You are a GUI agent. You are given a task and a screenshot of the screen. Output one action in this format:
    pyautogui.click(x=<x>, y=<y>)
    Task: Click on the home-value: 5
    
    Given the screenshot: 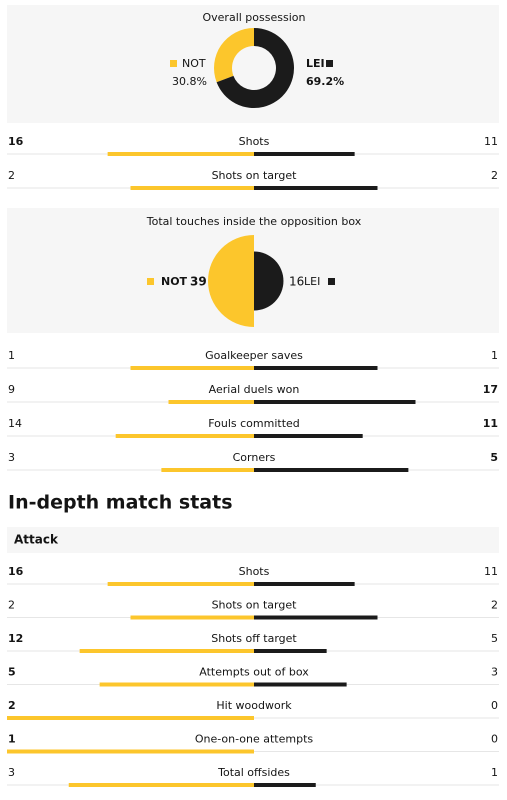 What is the action you would take?
    pyautogui.click(x=12, y=672)
    